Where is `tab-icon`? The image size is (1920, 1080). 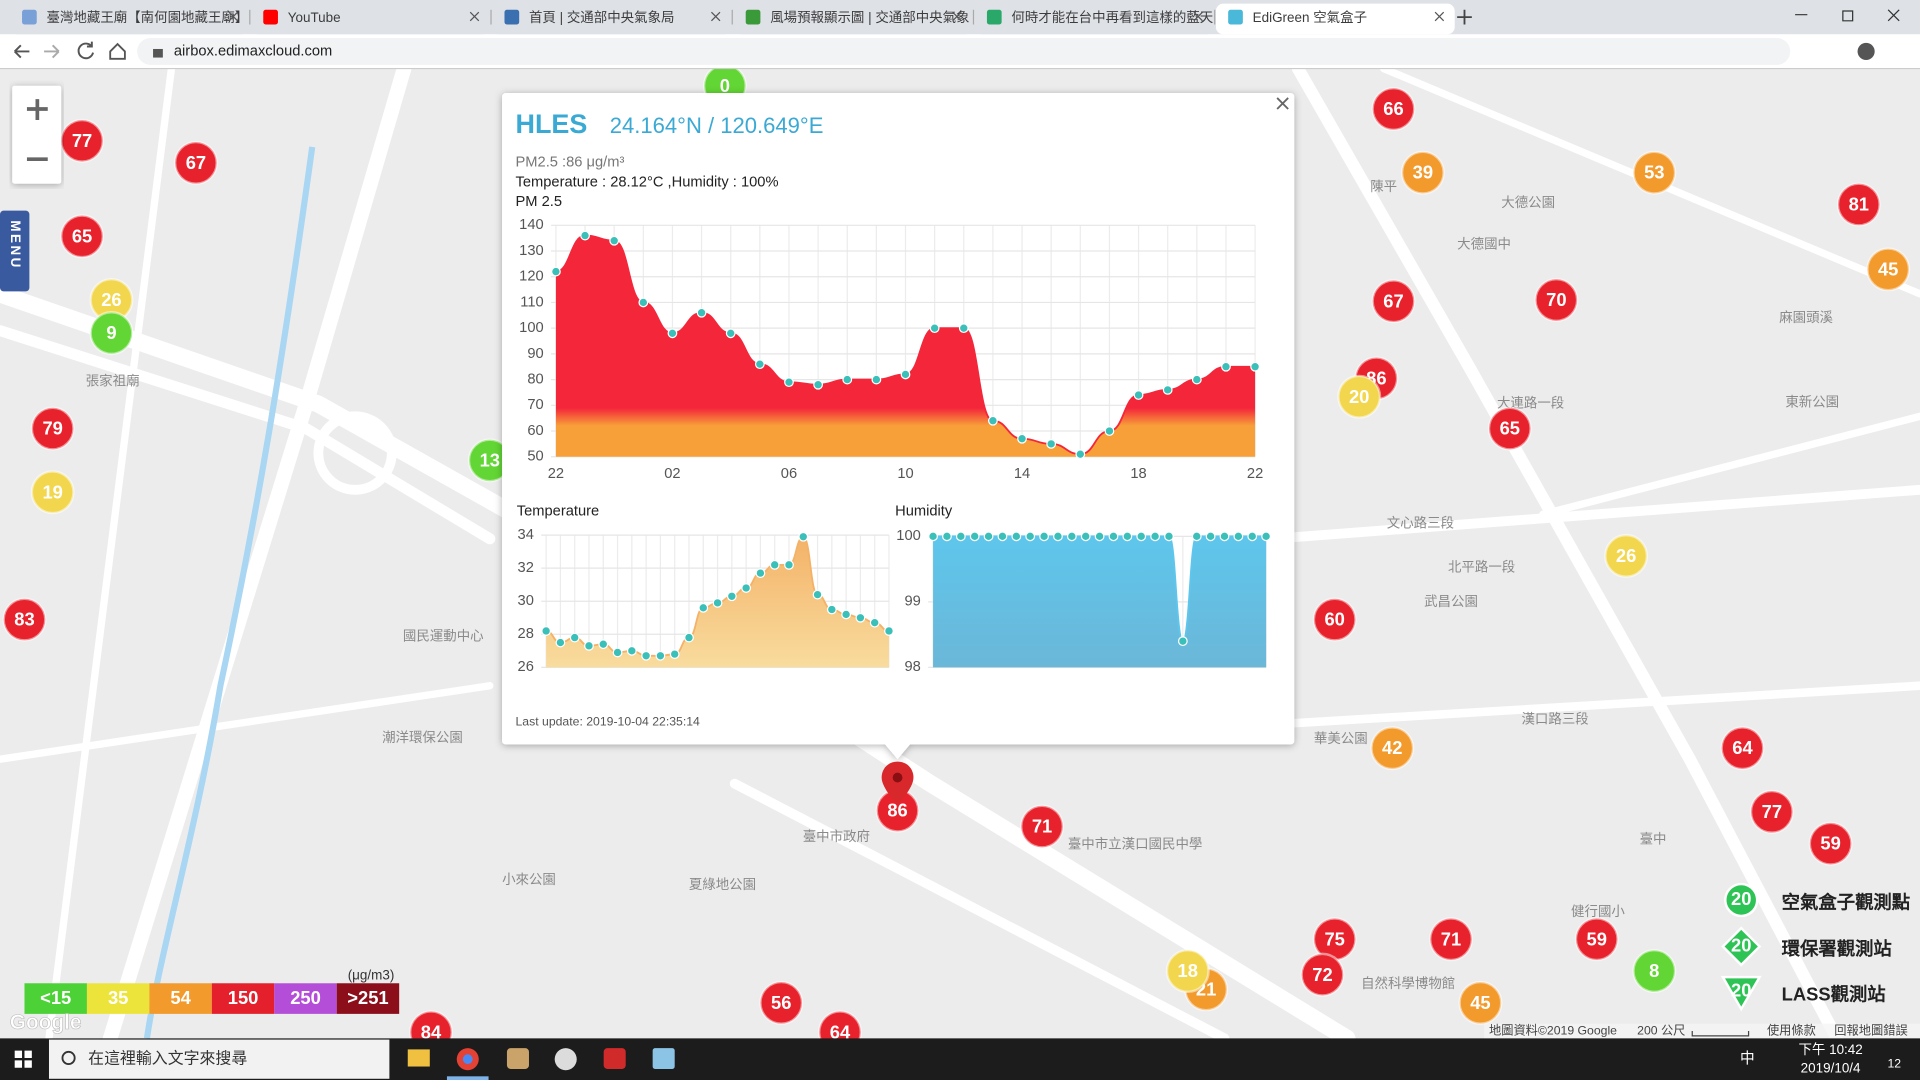 tab-icon is located at coordinates (270, 17).